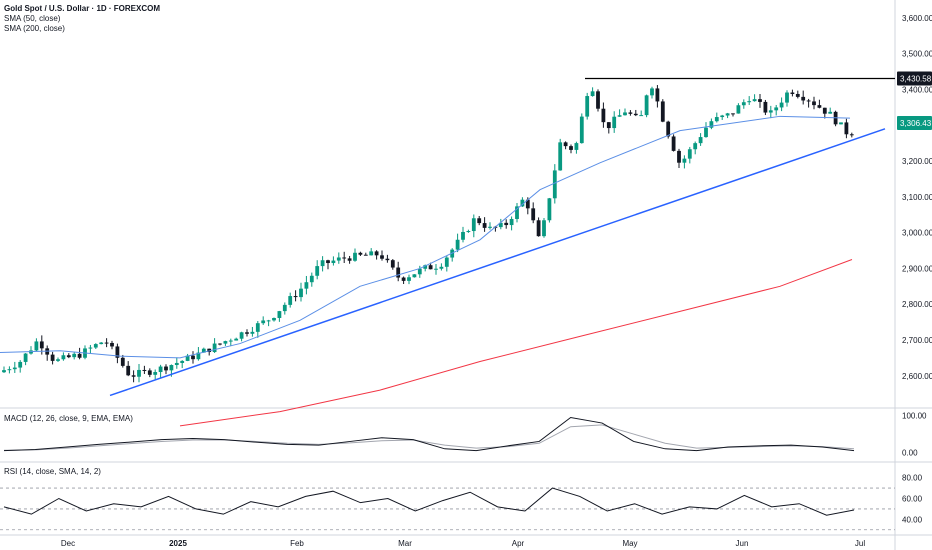 The width and height of the screenshot is (932, 550). Describe the element at coordinates (917, 54) in the screenshot. I see `price-tick-label: 3,500.00` at that location.